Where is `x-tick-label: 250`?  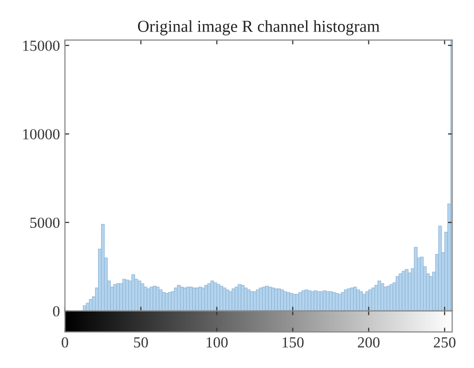
x-tick-label: 250 is located at coordinates (445, 342).